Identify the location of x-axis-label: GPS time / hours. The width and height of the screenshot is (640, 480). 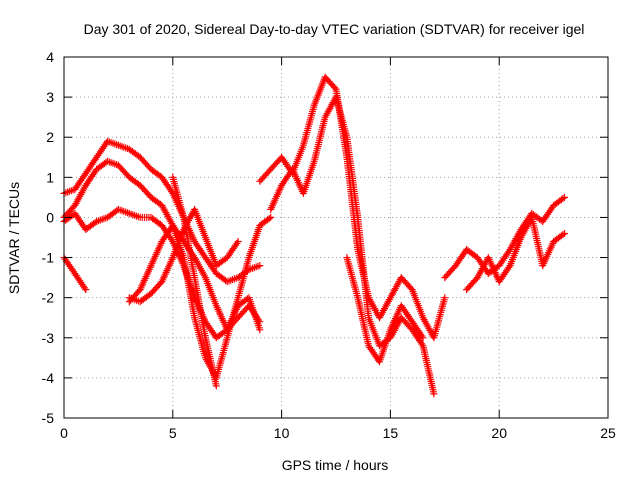
(335, 465).